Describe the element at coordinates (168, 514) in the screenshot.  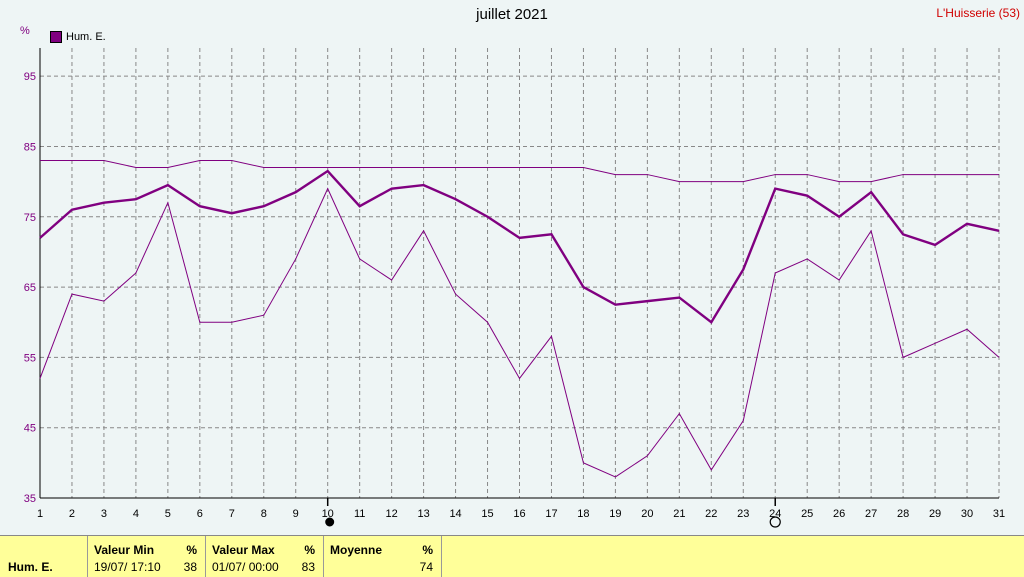
I see `x-tick-label: 5` at that location.